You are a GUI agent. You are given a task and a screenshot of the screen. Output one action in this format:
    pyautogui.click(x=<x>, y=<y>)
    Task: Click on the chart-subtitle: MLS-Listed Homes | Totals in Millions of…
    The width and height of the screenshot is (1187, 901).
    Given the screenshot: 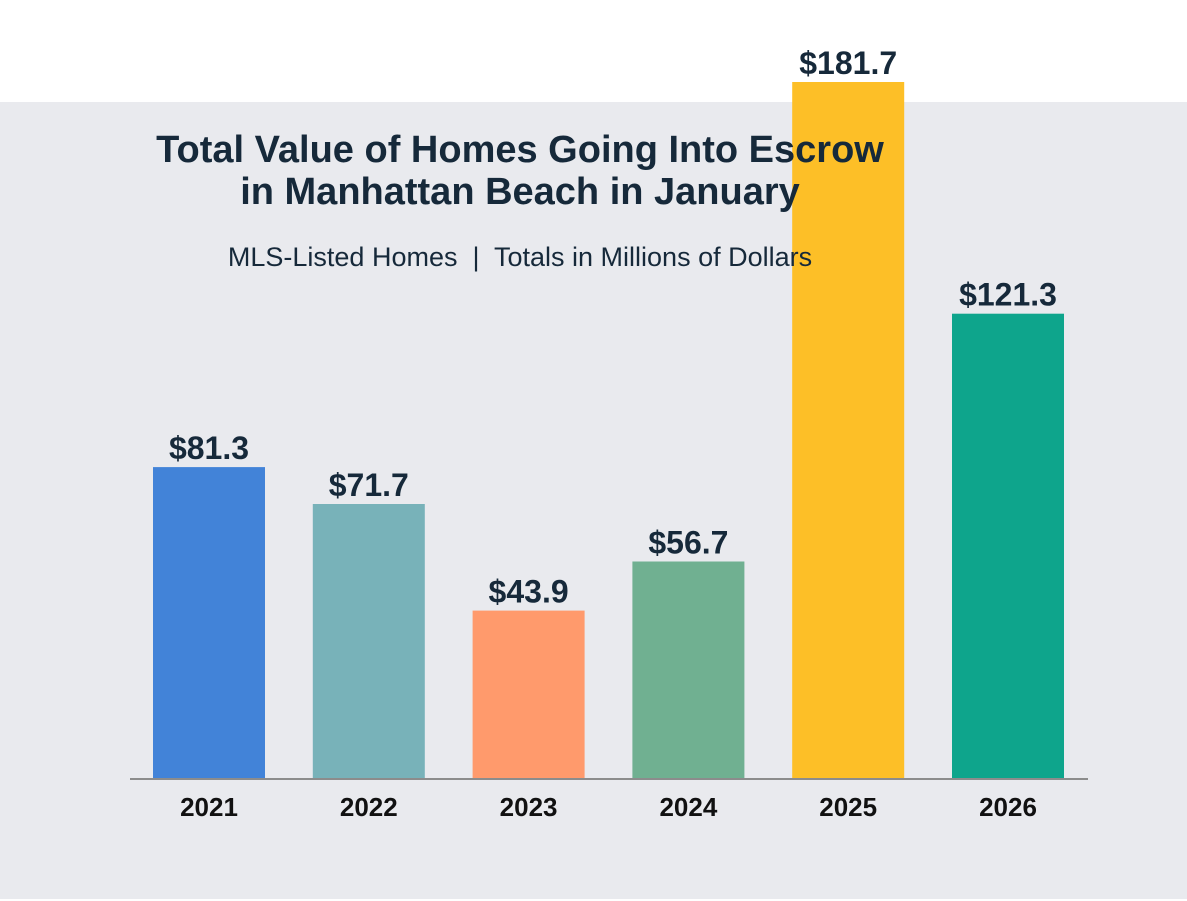 What is the action you would take?
    pyautogui.click(x=520, y=257)
    